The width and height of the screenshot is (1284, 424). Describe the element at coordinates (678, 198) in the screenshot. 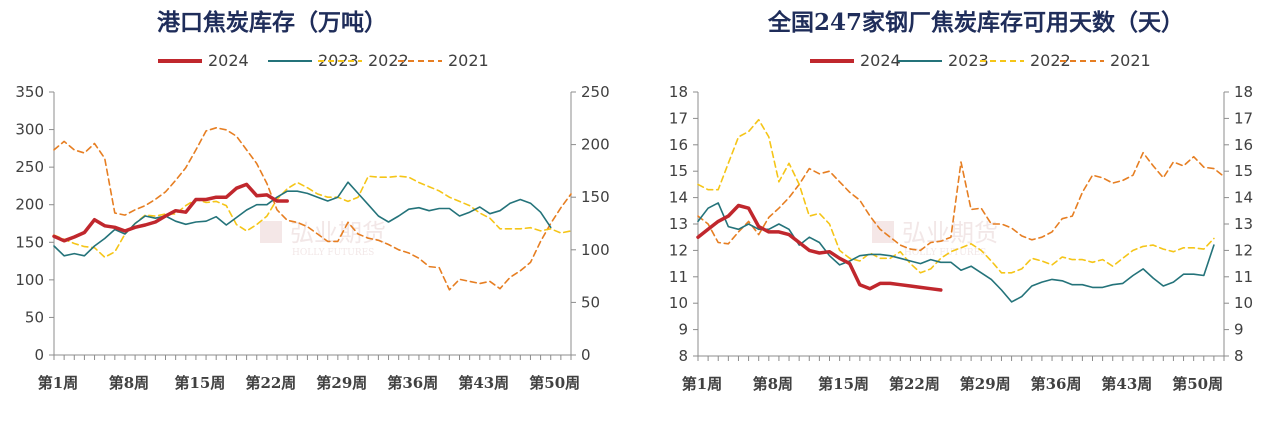

I see `y-left-tick-label: 14` at that location.